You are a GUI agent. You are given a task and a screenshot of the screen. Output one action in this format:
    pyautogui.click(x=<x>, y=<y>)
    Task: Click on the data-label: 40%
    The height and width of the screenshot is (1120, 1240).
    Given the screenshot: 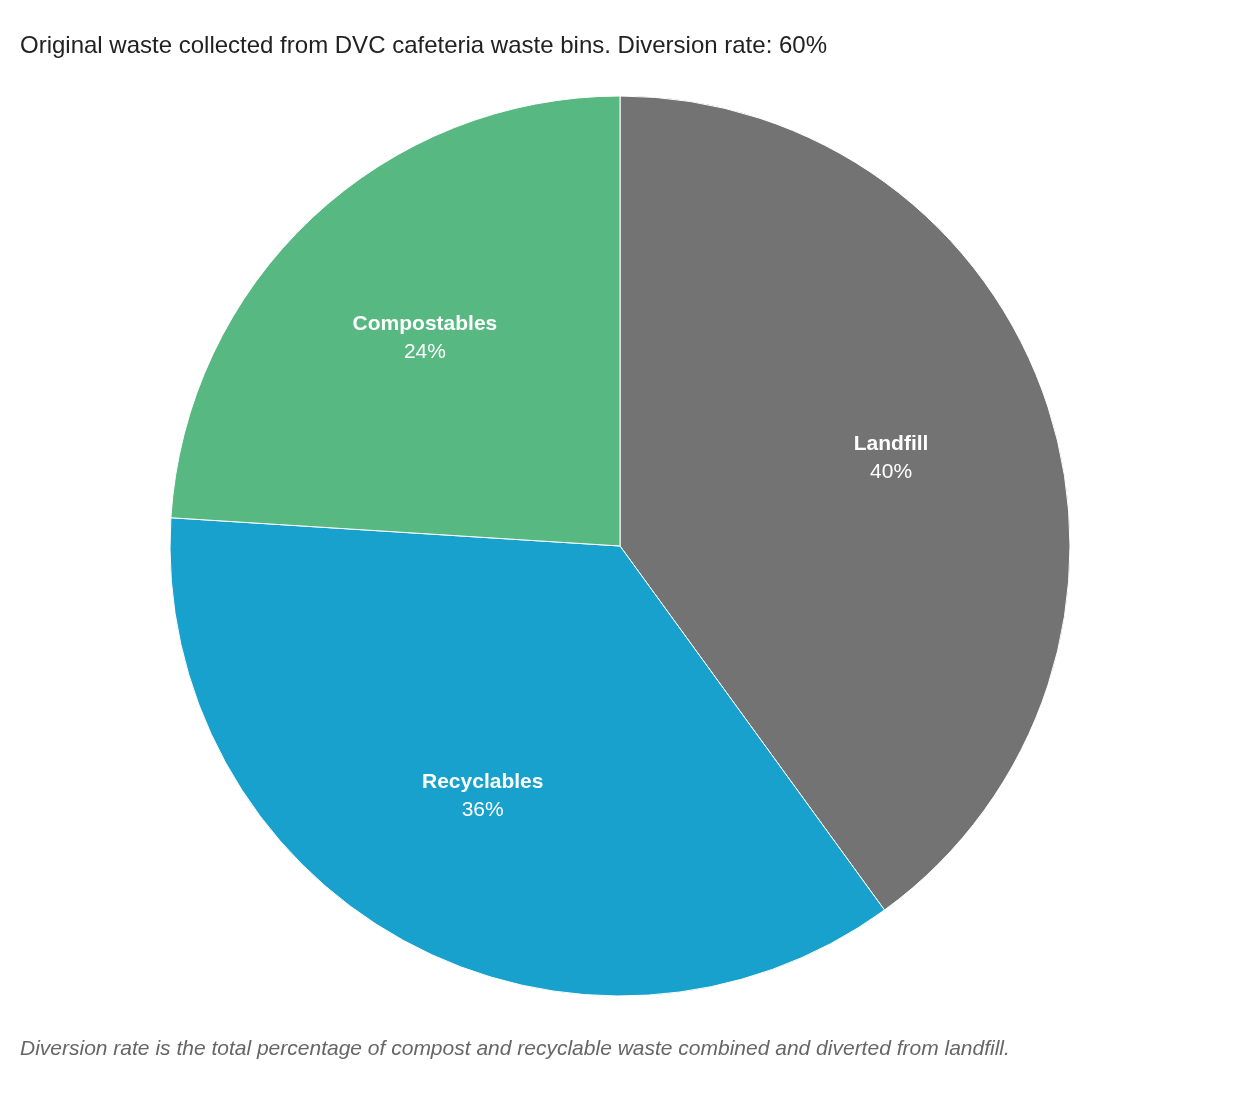 What is the action you would take?
    pyautogui.click(x=891, y=470)
    